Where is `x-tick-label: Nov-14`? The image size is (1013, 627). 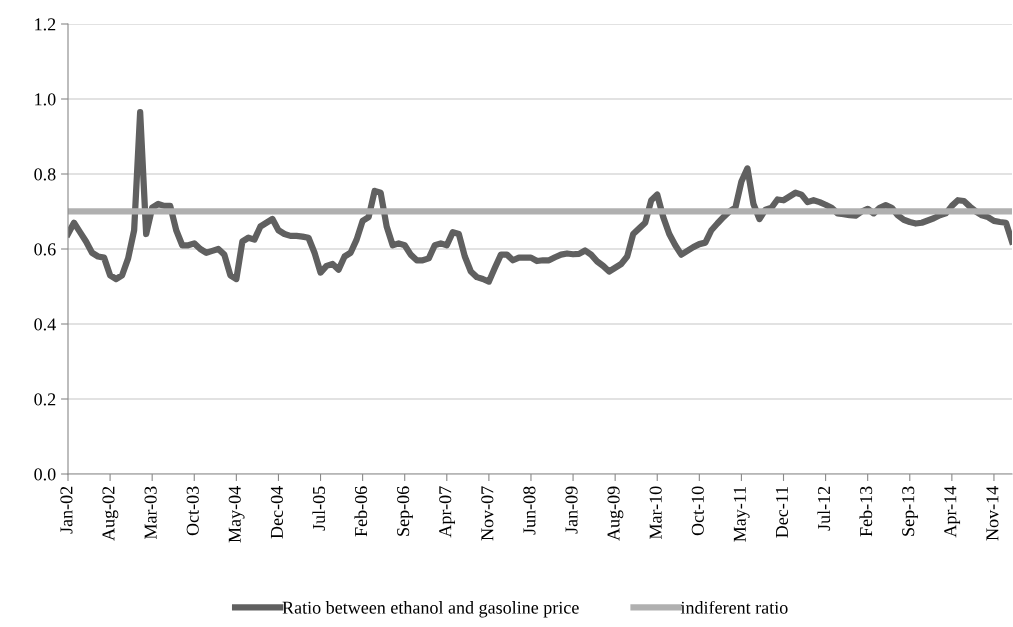
x-tick-label: Nov-14 is located at coordinates (992, 513).